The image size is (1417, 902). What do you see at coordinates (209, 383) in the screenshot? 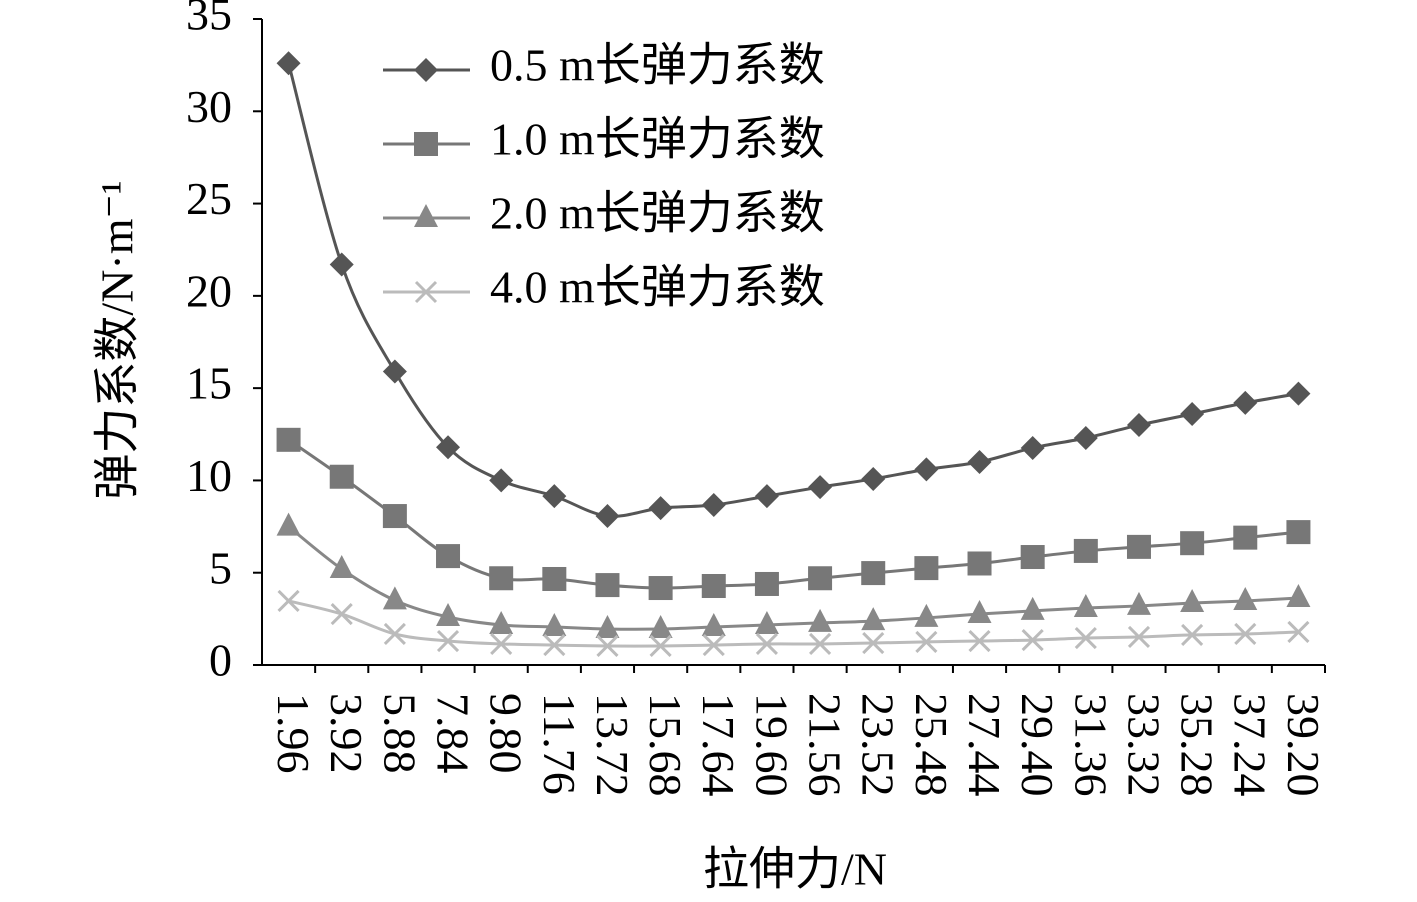
I see `y-tick-label: 15` at bounding box center [209, 383].